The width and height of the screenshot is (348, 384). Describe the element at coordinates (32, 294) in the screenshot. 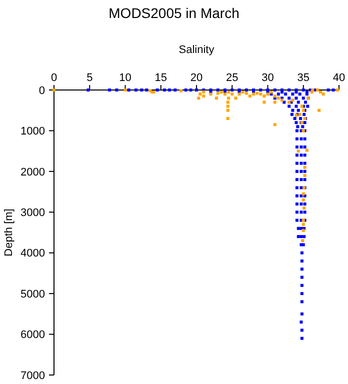

I see `y-tick-label: 5000` at that location.